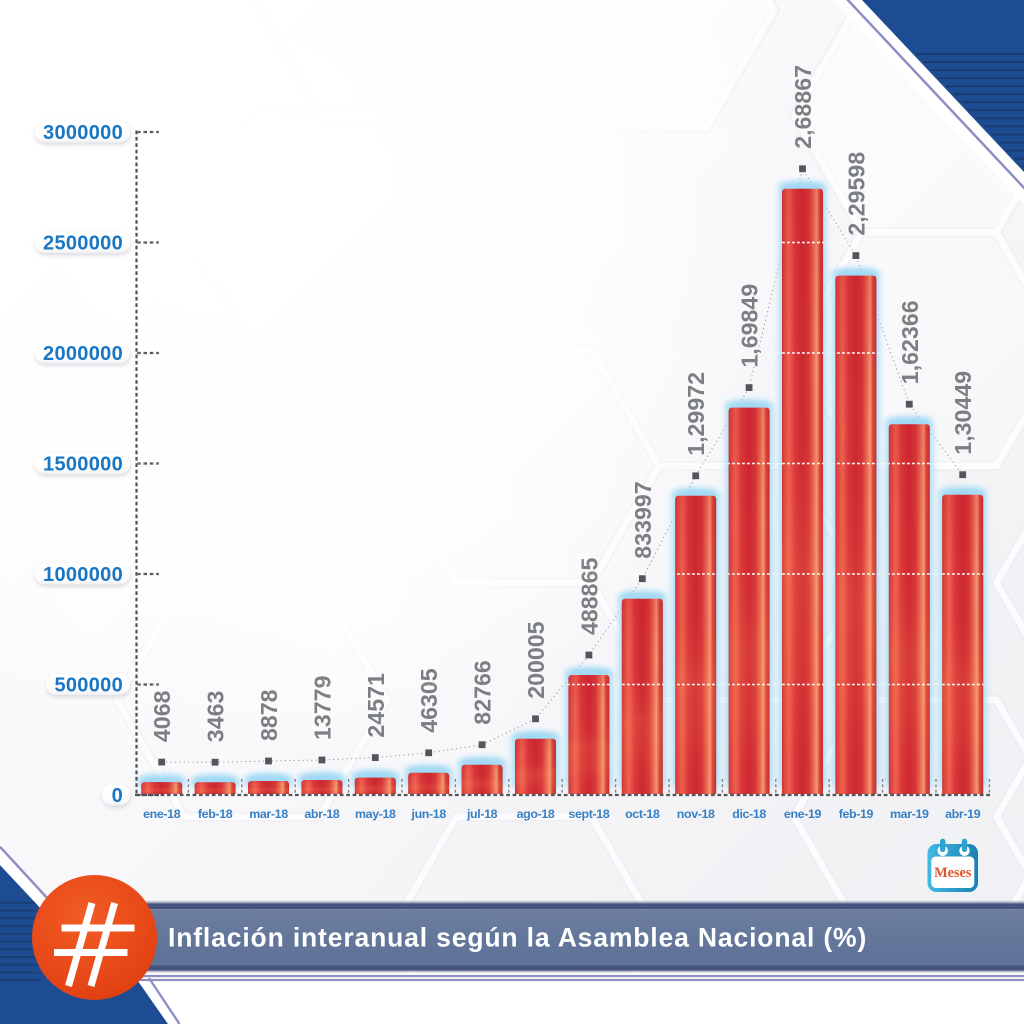 The width and height of the screenshot is (1024, 1024). I want to click on svg-text: Meses, so click(953, 873).